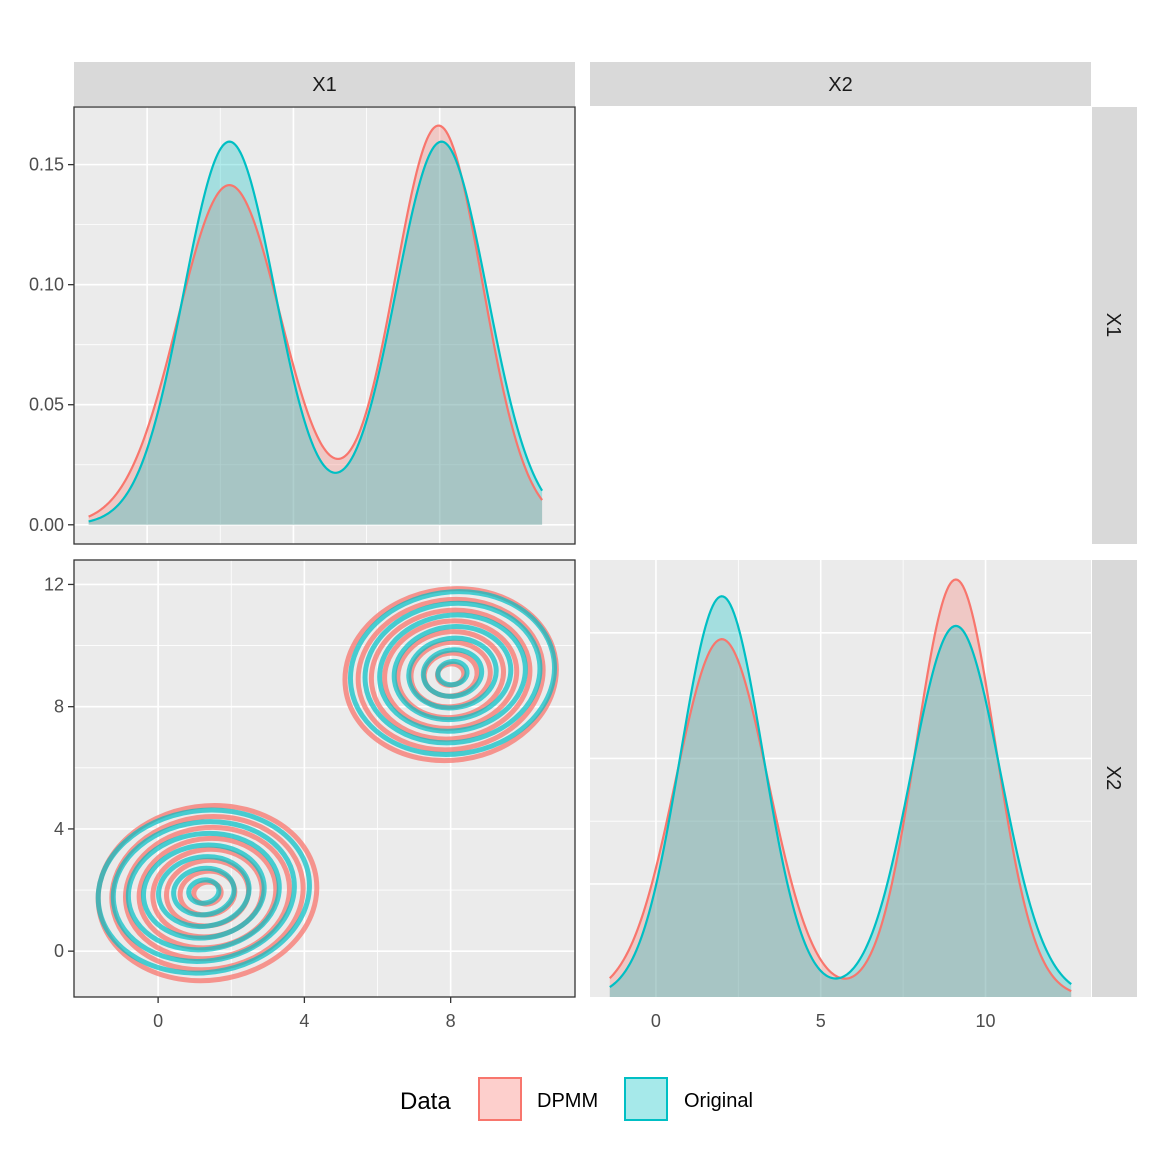 The height and width of the screenshot is (1152, 1152). I want to click on strip-top-x2-label: X2, so click(840, 85).